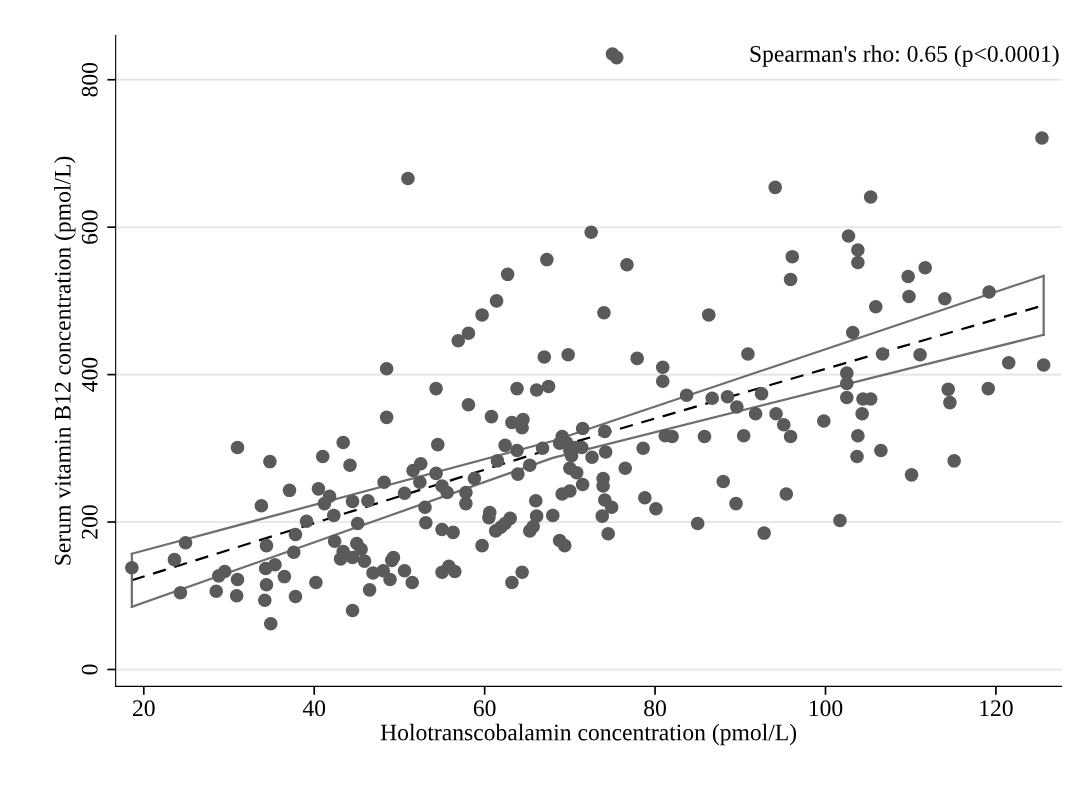 The height and width of the screenshot is (789, 1081). What do you see at coordinates (484, 708) in the screenshot?
I see `x-tick-label: 60` at bounding box center [484, 708].